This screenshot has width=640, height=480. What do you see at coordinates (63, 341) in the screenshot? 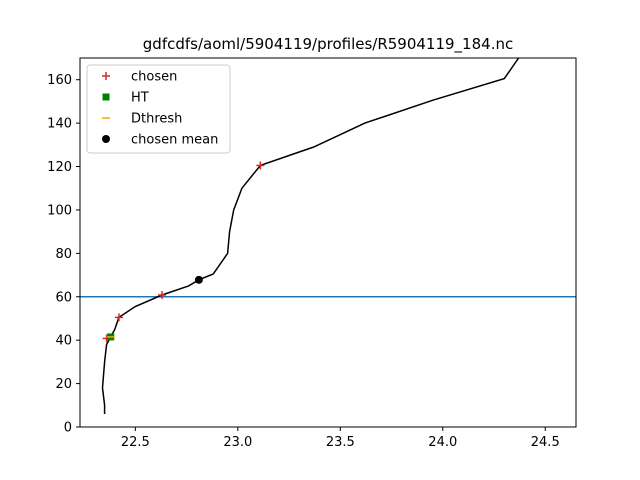
I see `y-tick-label-2: 40` at bounding box center [63, 341].